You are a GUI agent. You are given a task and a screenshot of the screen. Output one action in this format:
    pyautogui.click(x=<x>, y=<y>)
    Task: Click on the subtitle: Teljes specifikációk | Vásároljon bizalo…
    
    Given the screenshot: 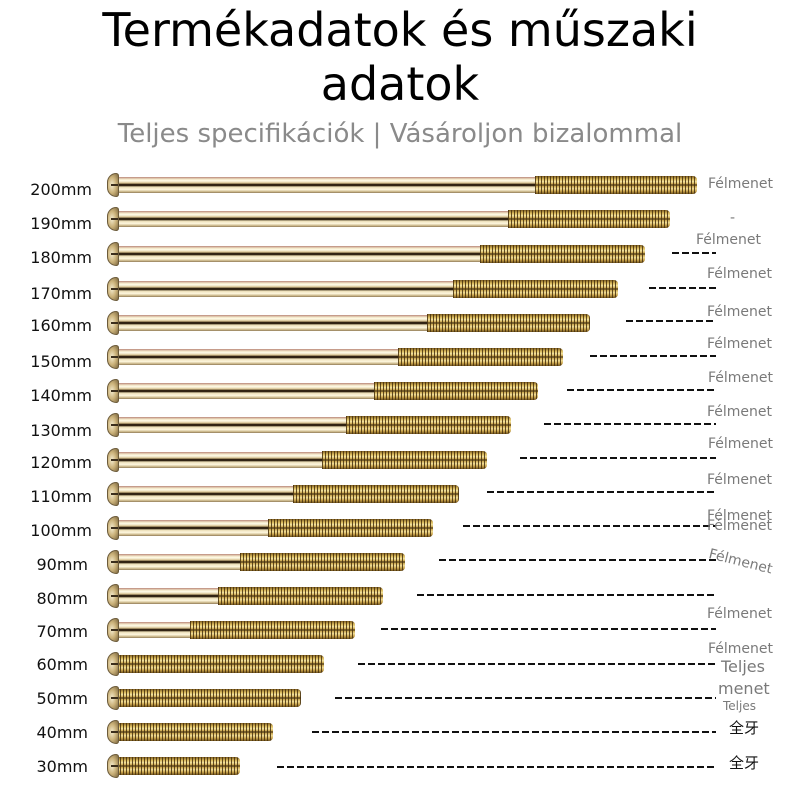 What is the action you would take?
    pyautogui.click(x=400, y=134)
    